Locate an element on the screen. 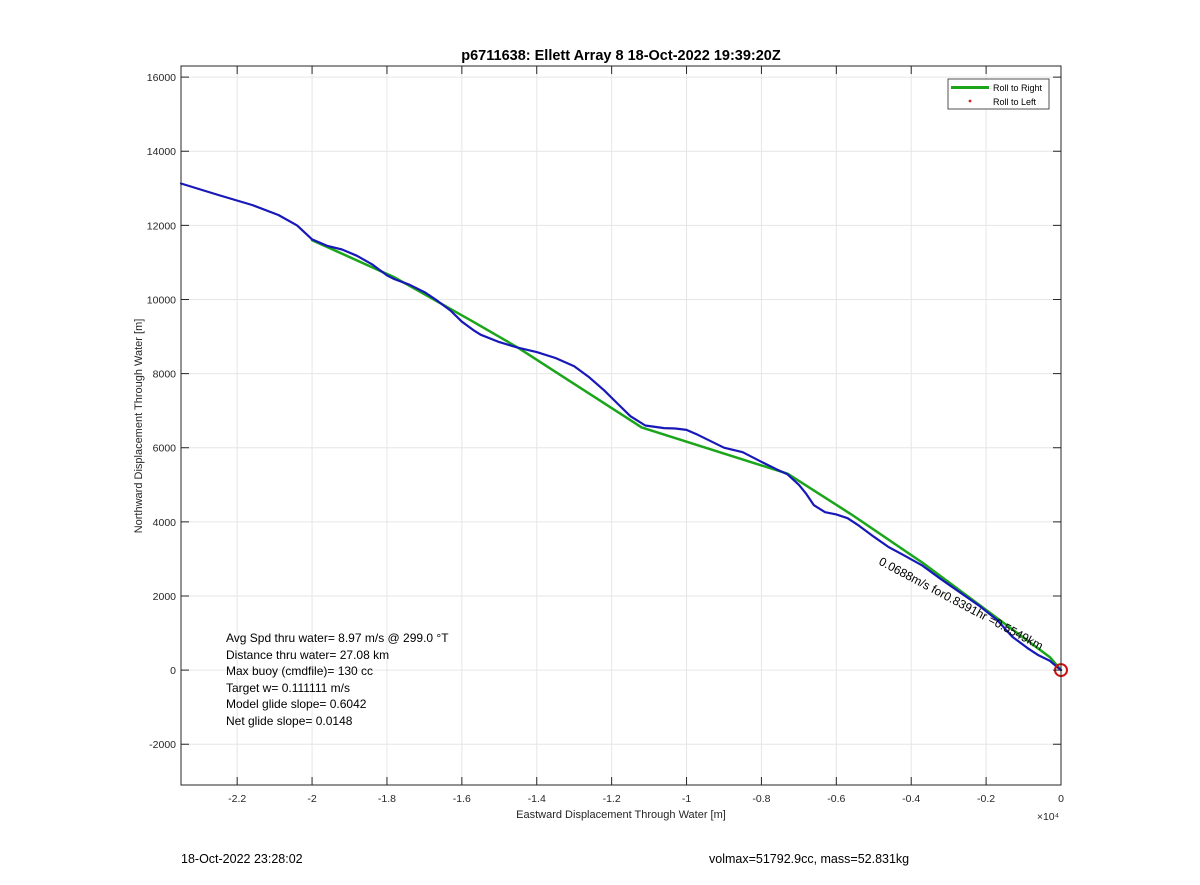  x-tick-label: -1.2 is located at coordinates (612, 799).